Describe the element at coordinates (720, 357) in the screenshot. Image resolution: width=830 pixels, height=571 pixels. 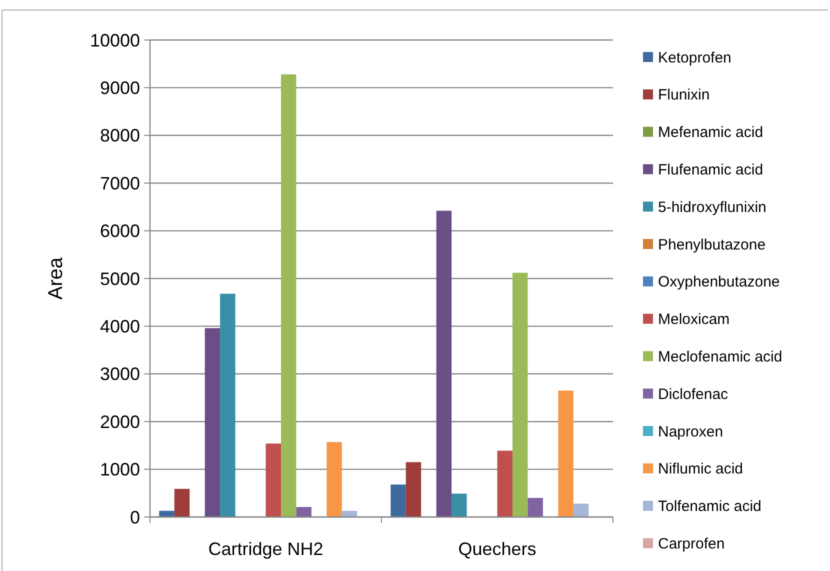
I see `legend-label: Meclofenamic acid` at that location.